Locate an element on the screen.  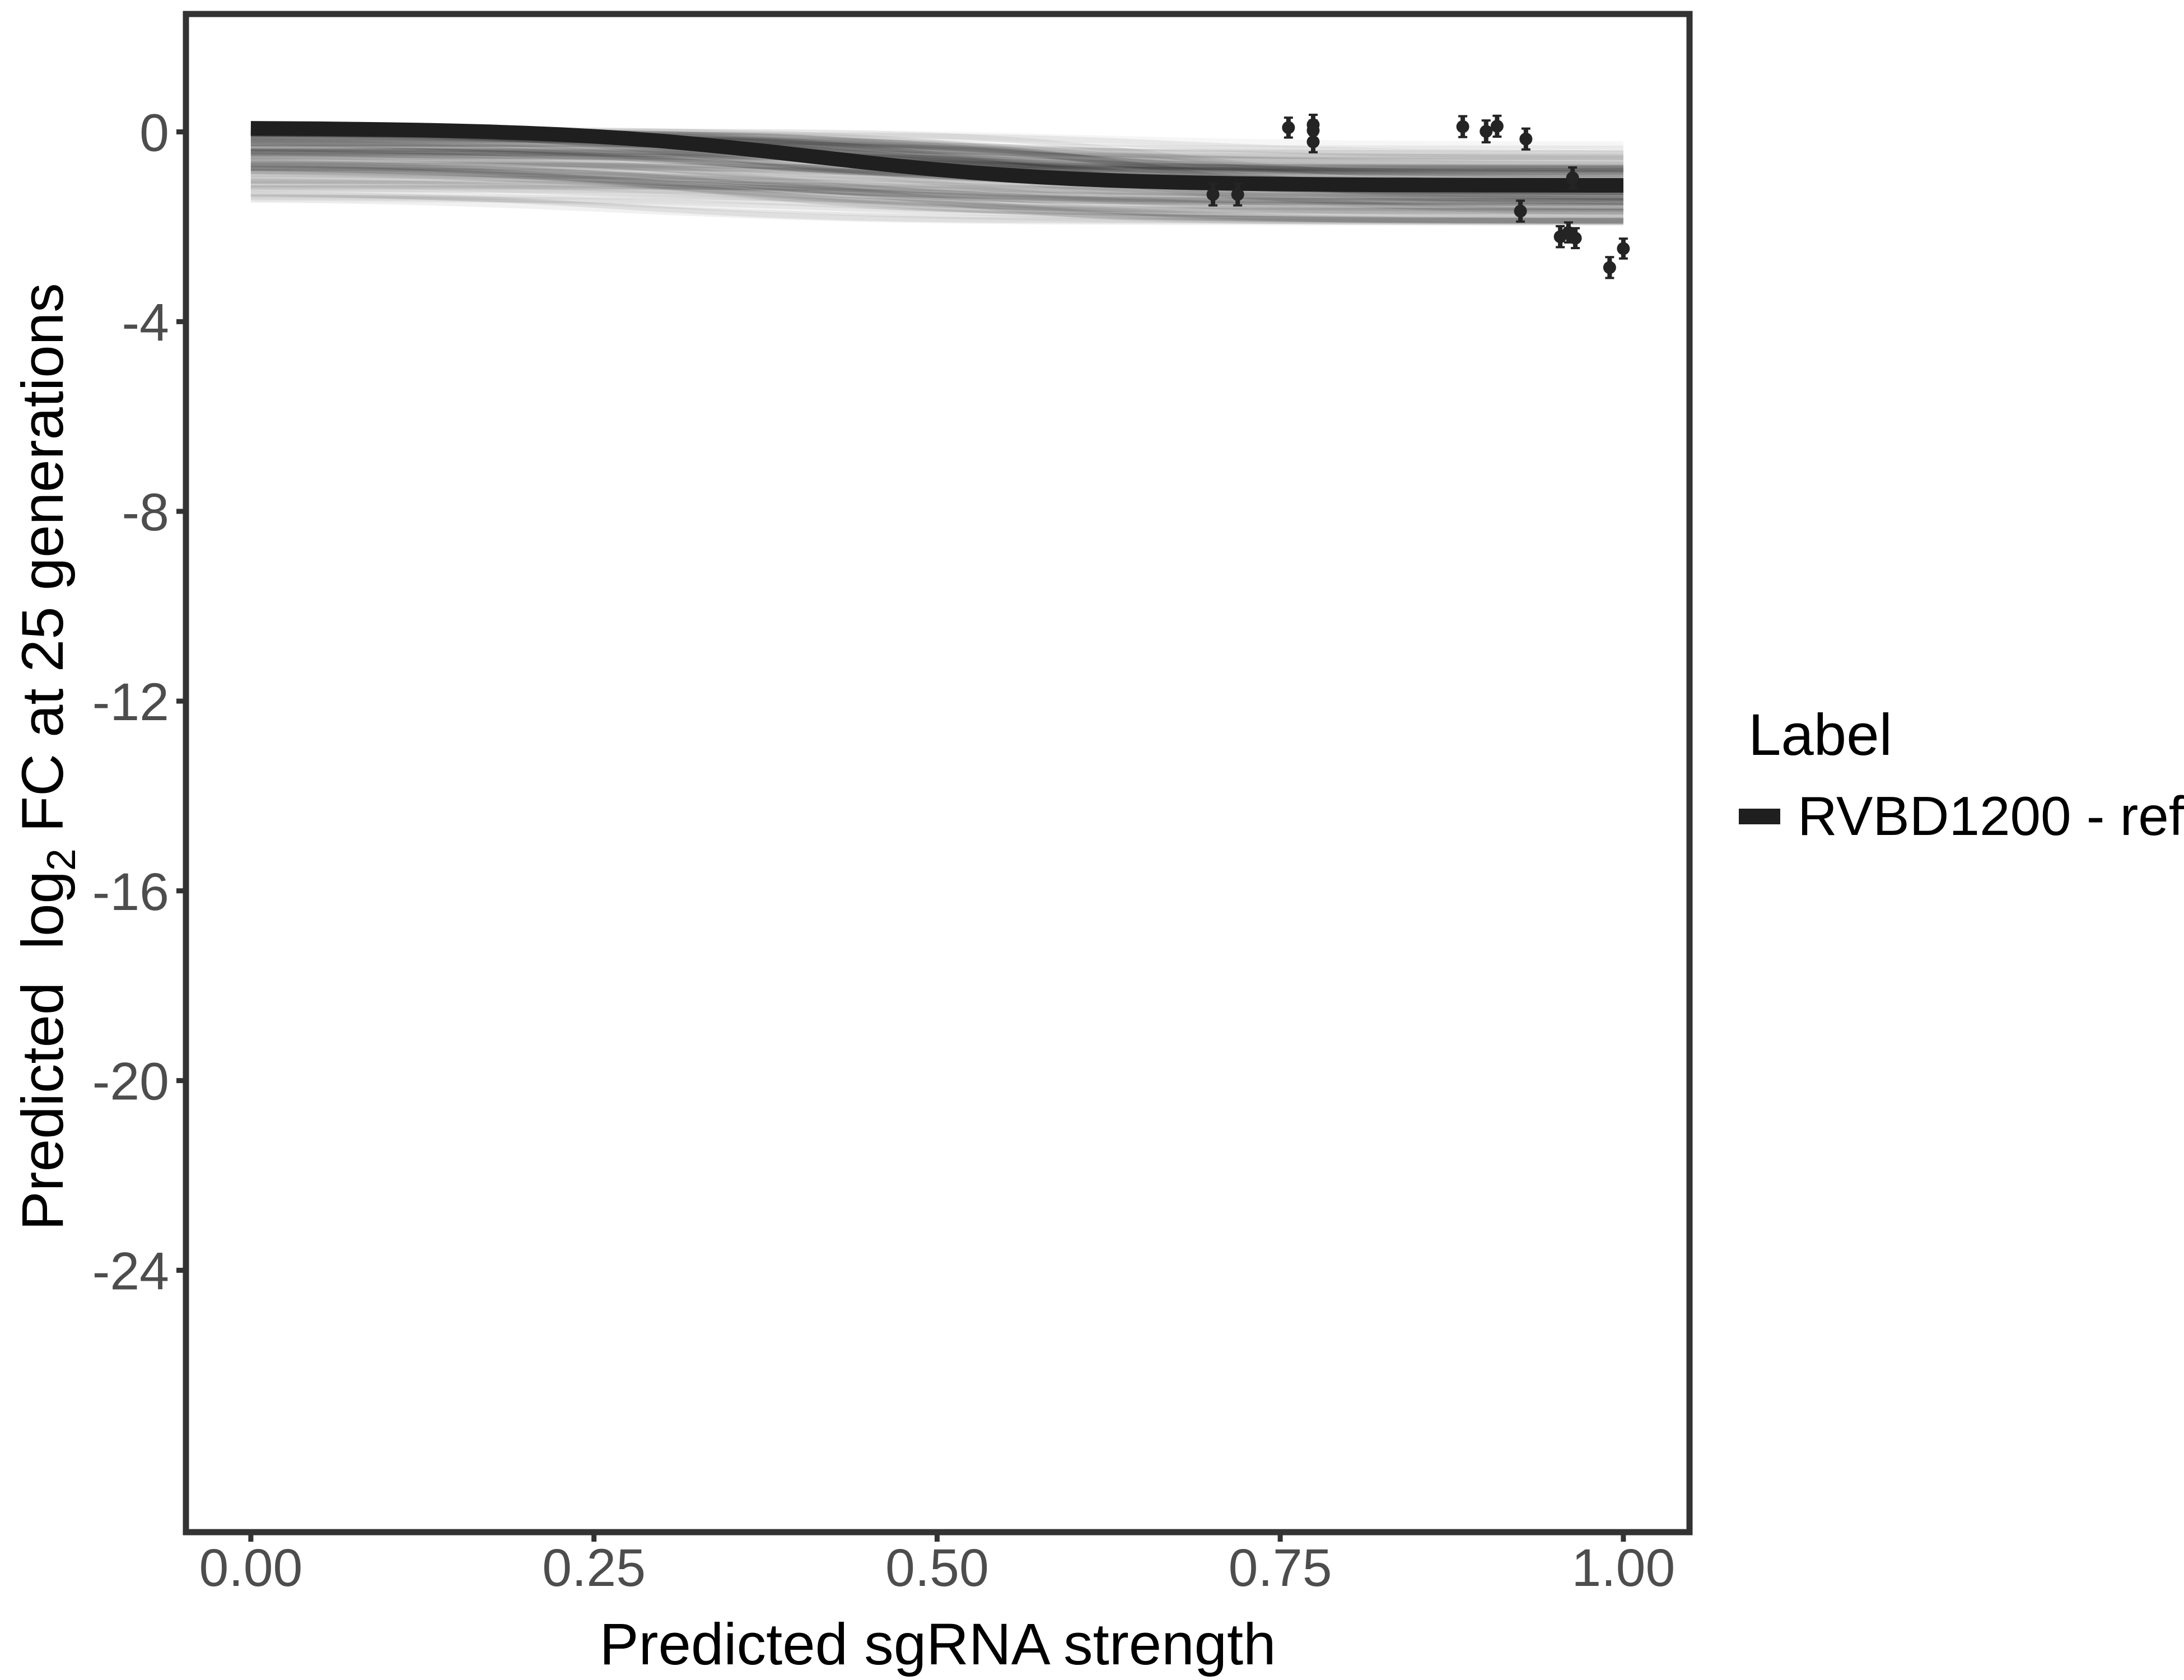
y-tick-label: -24 is located at coordinates (131, 1271).